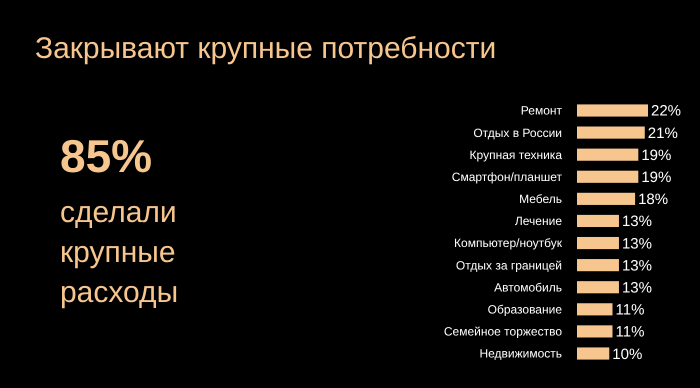 The width and height of the screenshot is (700, 388). What do you see at coordinates (541, 111) in the screenshot?
I see `y-tick-label: Ремонт` at bounding box center [541, 111].